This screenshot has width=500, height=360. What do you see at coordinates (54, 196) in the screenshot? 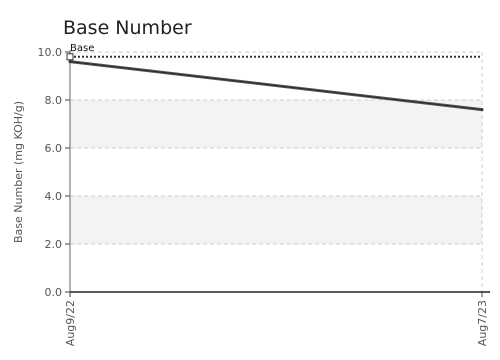
I see `y-tick-label: 4.0` at bounding box center [54, 196].